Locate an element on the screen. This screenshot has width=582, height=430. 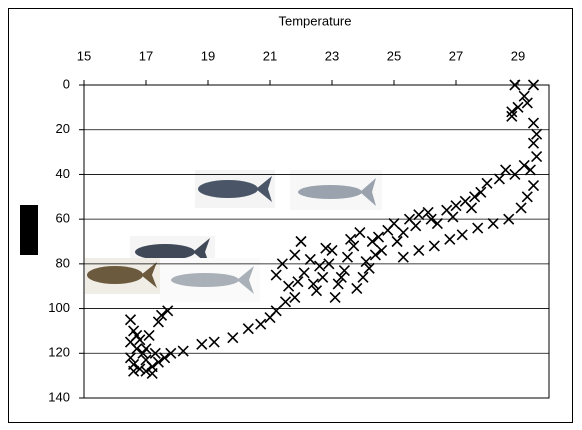
x-tick-label: 19 is located at coordinates (208, 55).